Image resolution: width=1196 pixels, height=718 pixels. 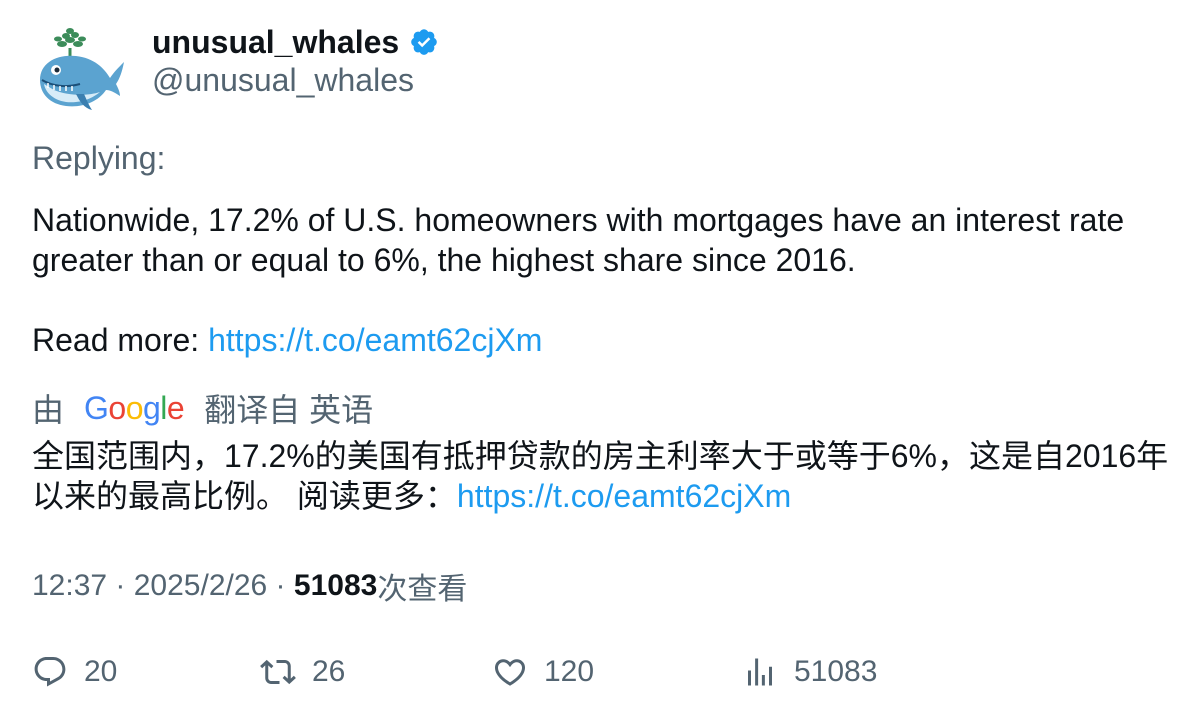 I want to click on views-label: 次查看, so click(x=422, y=589).